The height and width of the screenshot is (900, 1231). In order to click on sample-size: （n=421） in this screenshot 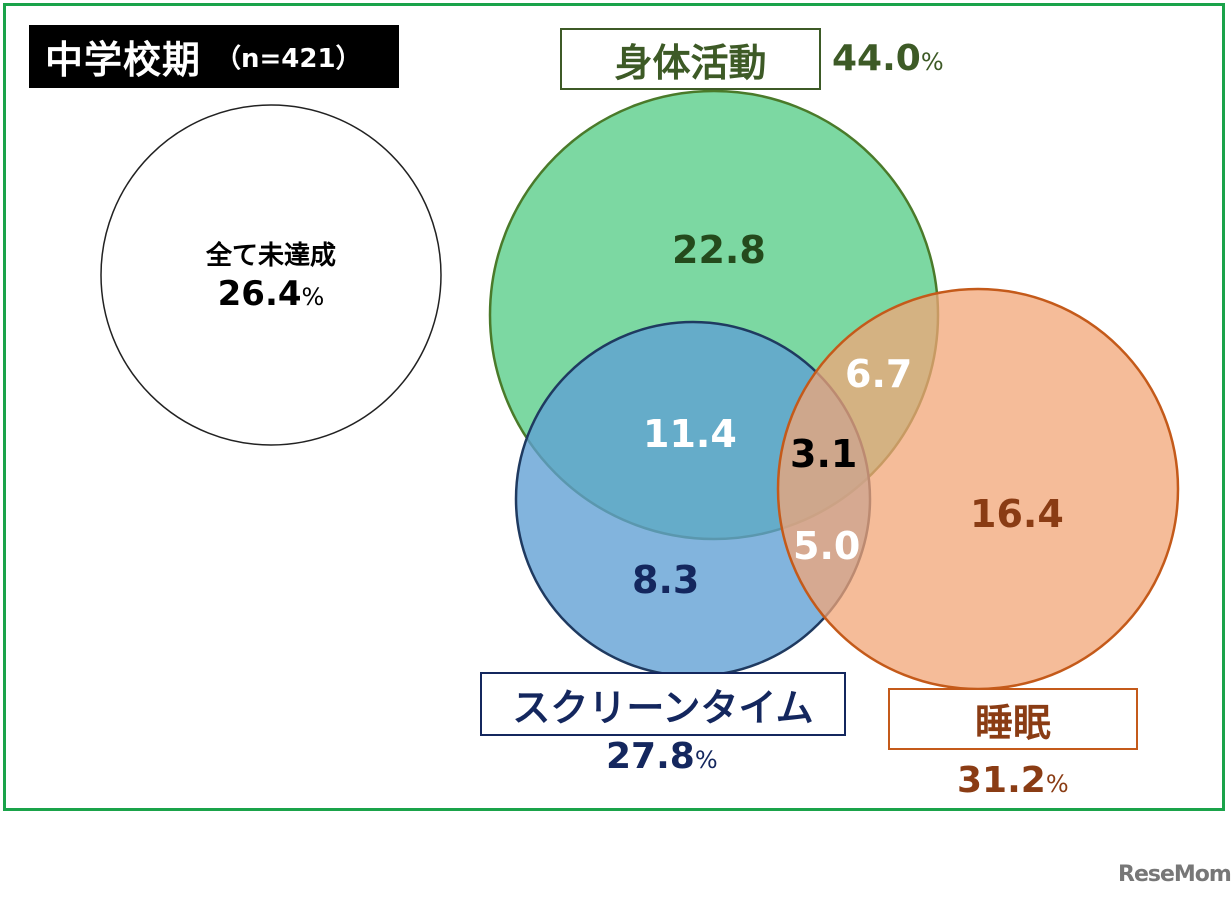, I will do `click(288, 59)`.